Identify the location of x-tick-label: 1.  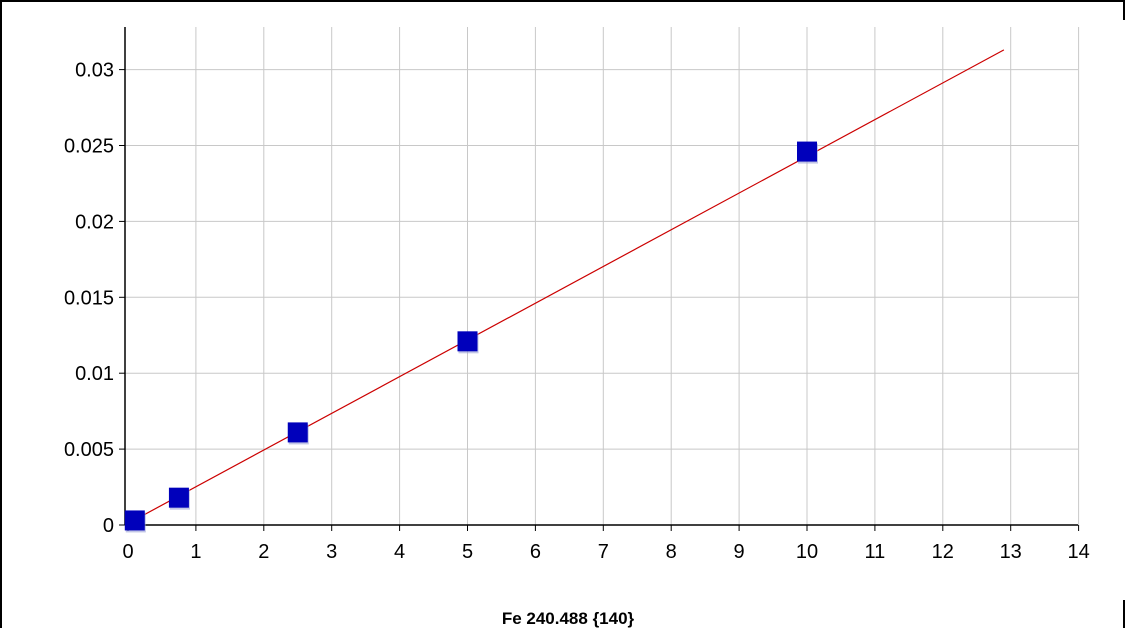
(195, 552).